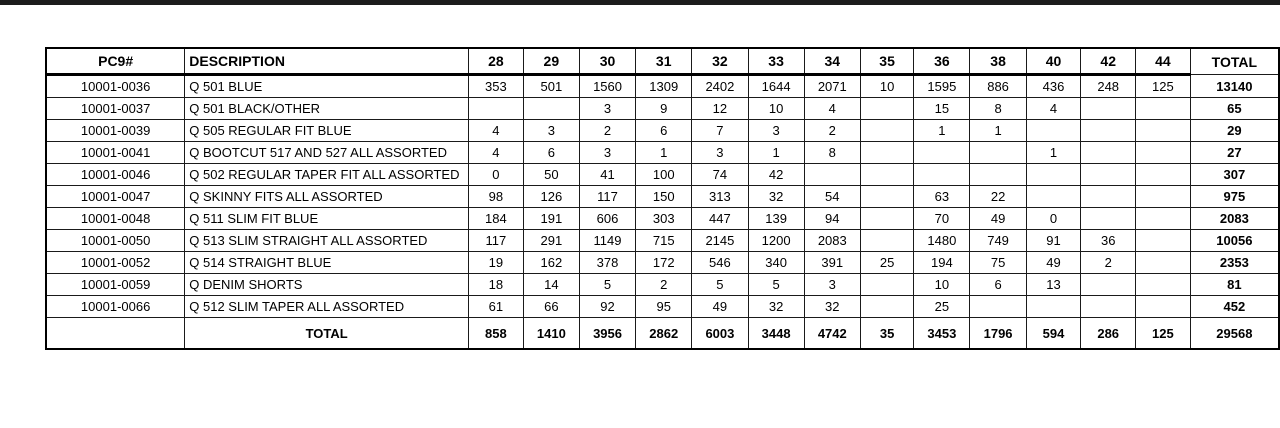 This screenshot has height=428, width=1280. Describe the element at coordinates (664, 218) in the screenshot. I see `qty-cell: 303` at that location.